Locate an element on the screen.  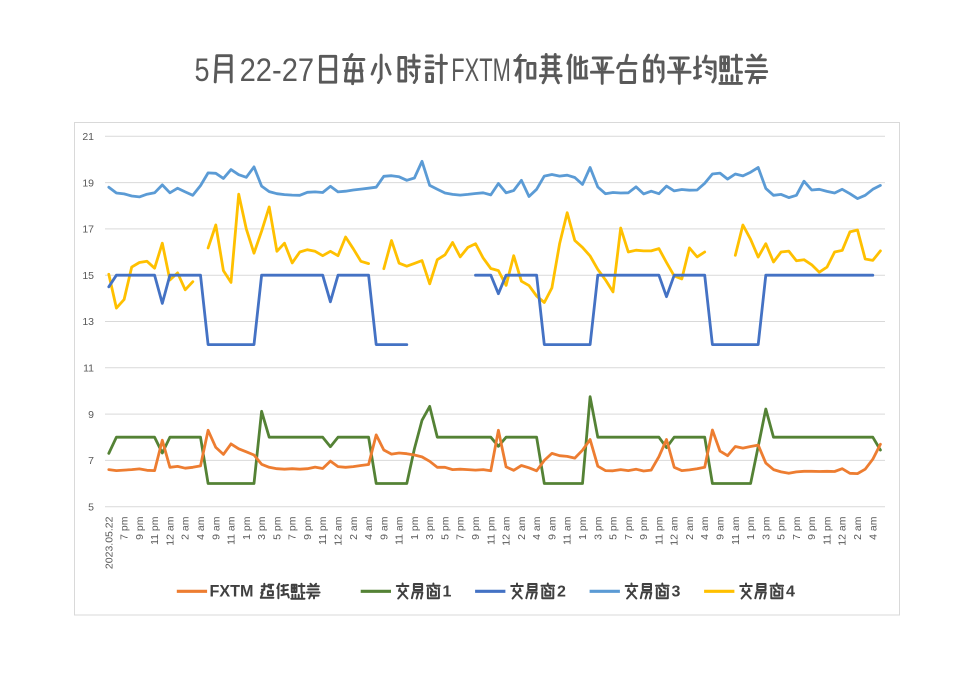
svg-text: 21 is located at coordinates (88, 137).